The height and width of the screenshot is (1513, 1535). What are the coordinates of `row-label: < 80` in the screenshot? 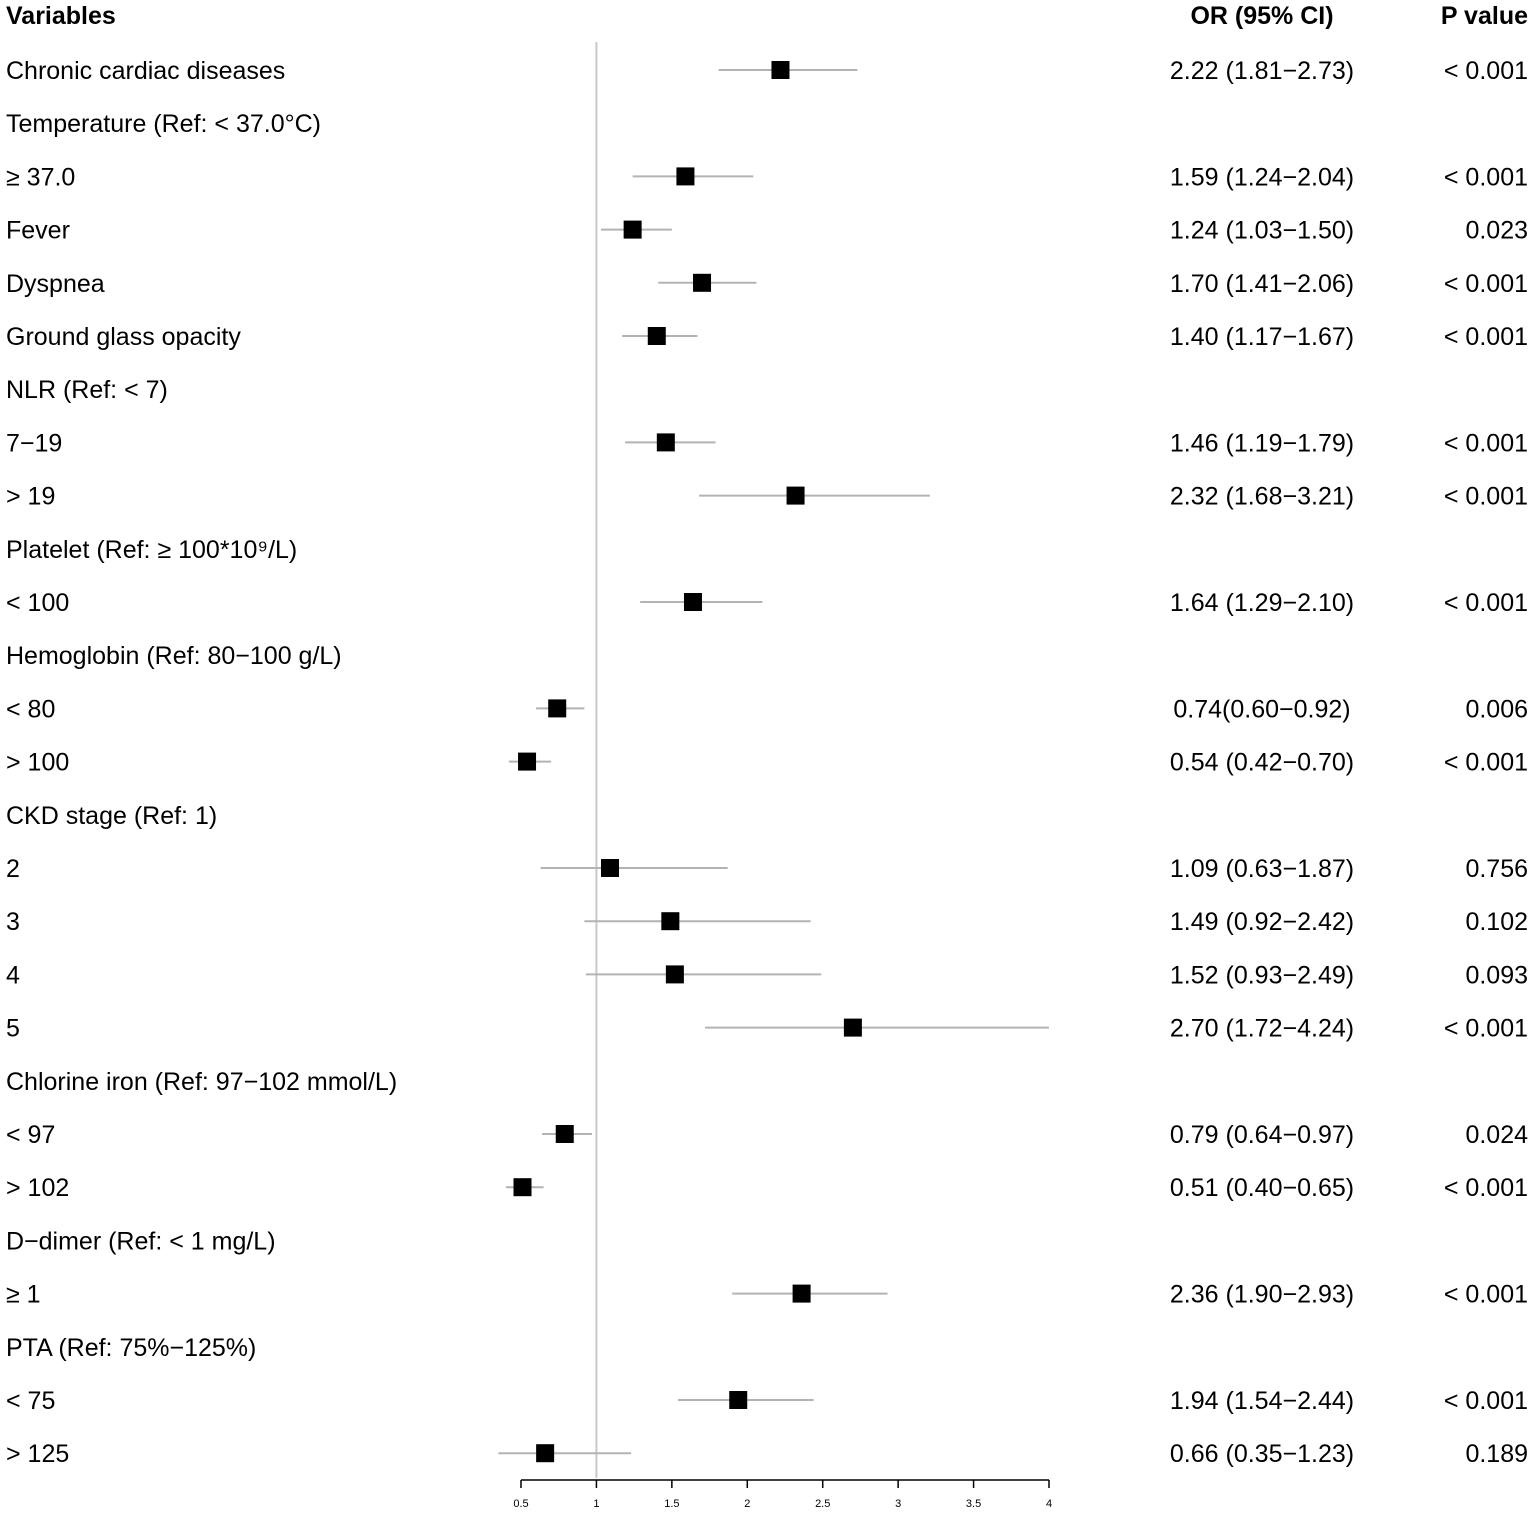 It's located at (30, 709).